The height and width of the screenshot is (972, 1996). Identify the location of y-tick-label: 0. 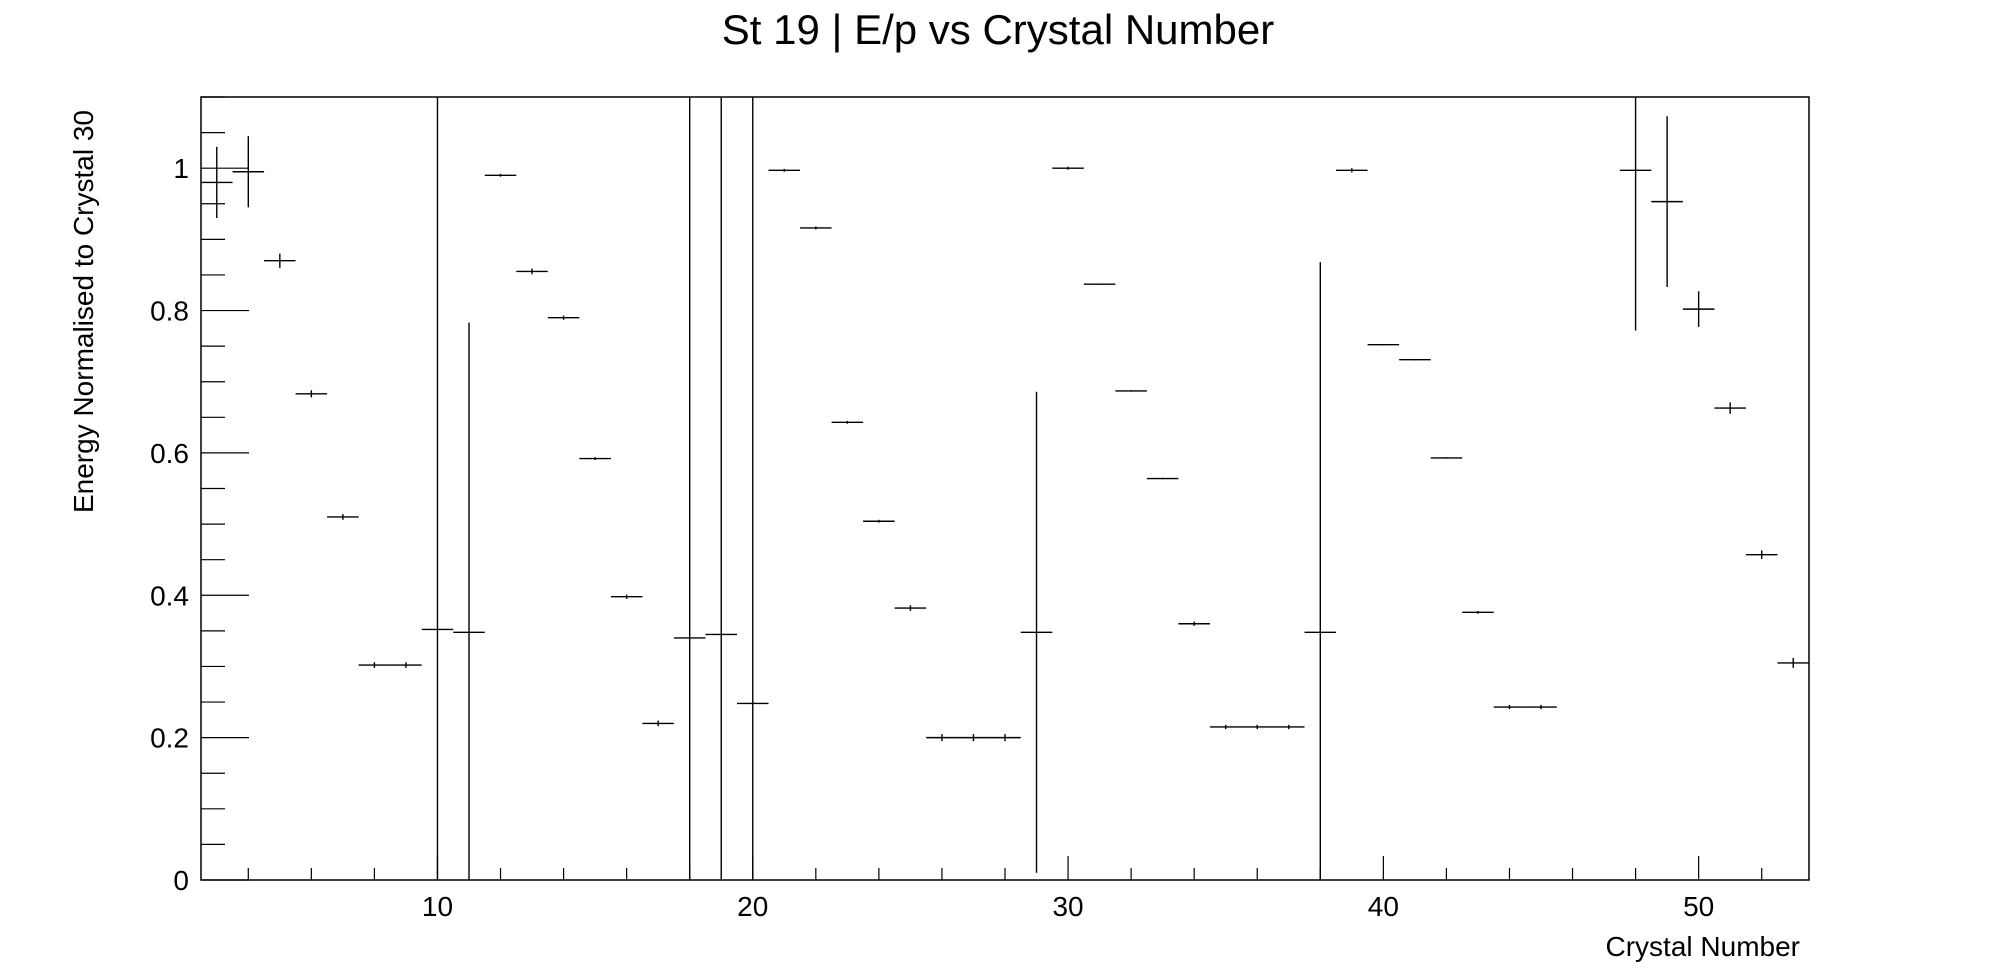
(181, 880).